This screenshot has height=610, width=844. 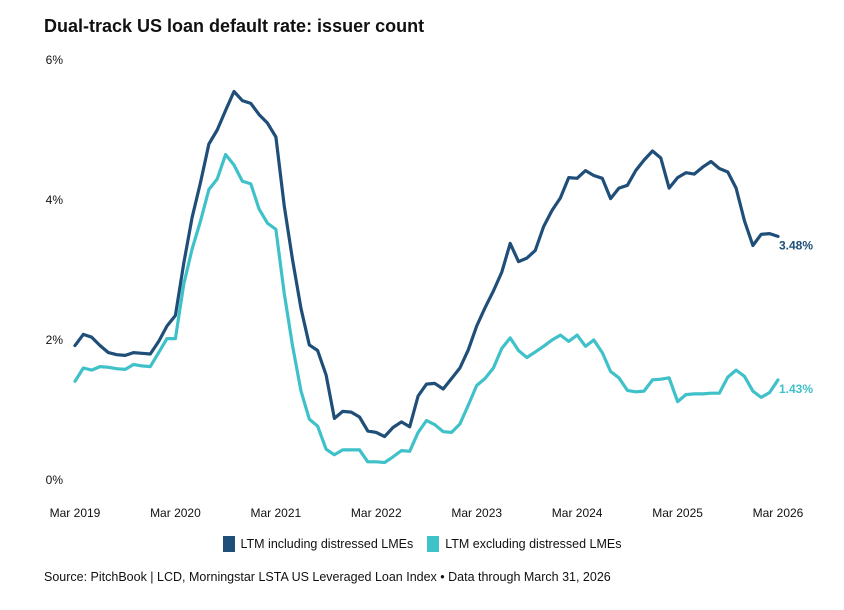 What do you see at coordinates (577, 513) in the screenshot?
I see `x-tick-label: Mar 2024` at bounding box center [577, 513].